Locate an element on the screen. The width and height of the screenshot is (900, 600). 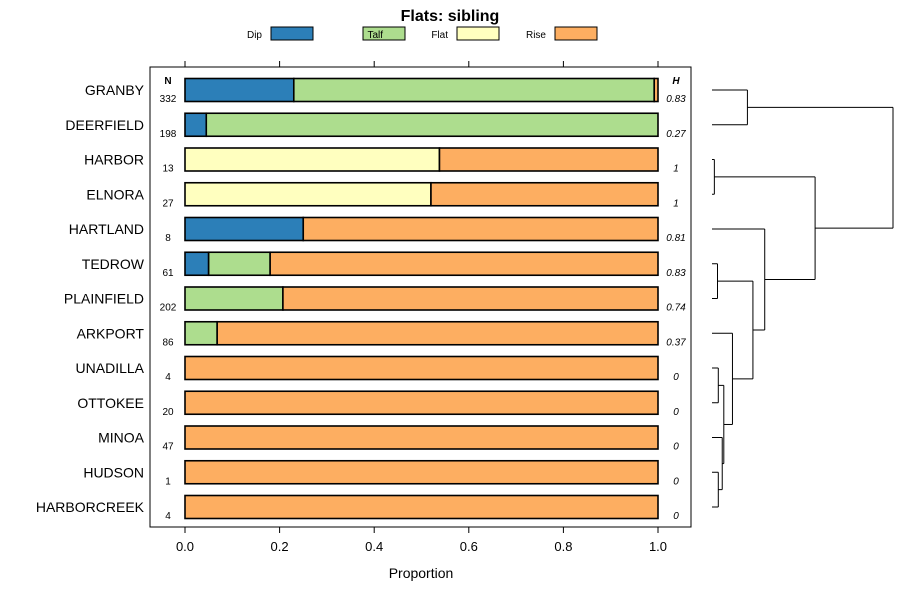
bar-tedrow-dip is located at coordinates (197, 264).